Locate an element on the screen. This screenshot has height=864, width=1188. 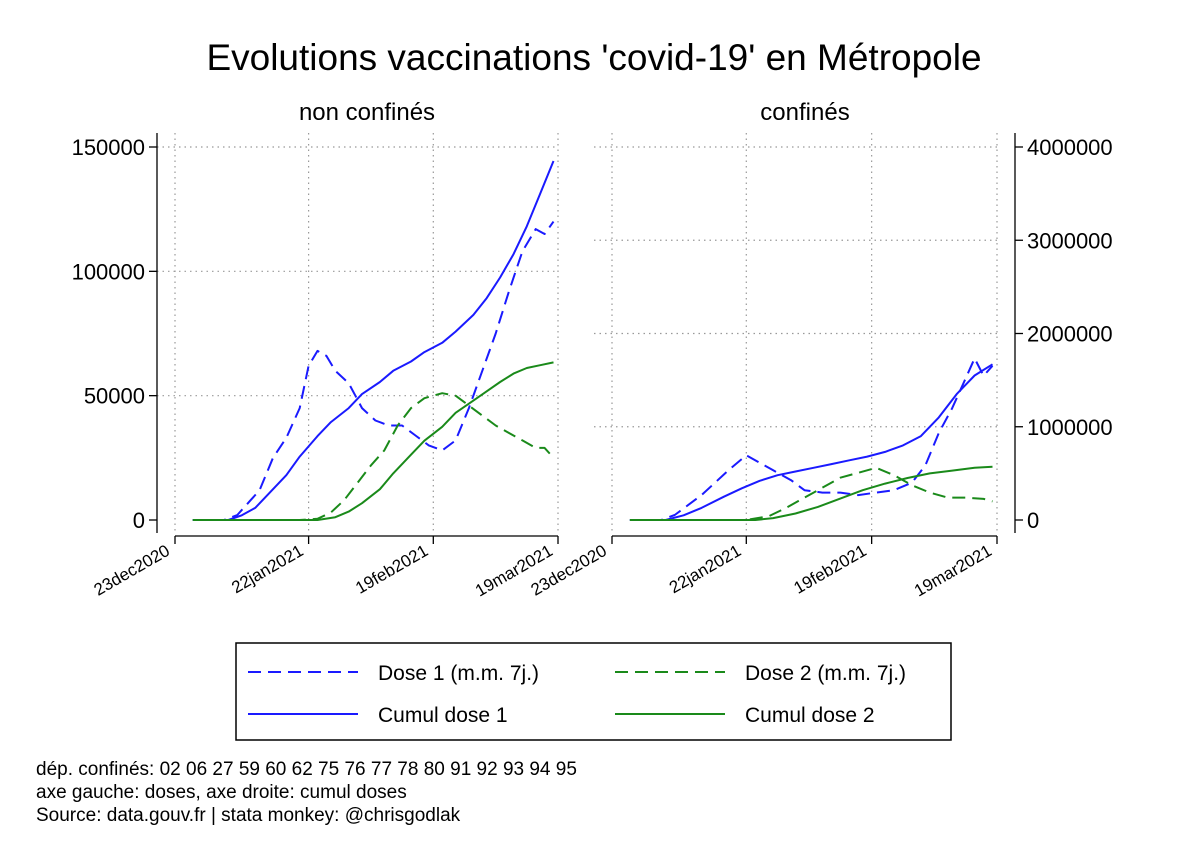
x-tick-label: 23dec2020 is located at coordinates (132, 570).